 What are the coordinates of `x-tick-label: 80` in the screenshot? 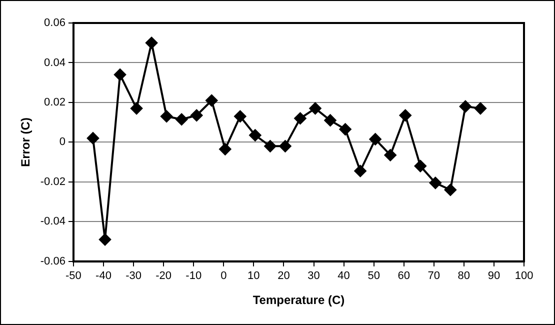 It's located at (464, 276).